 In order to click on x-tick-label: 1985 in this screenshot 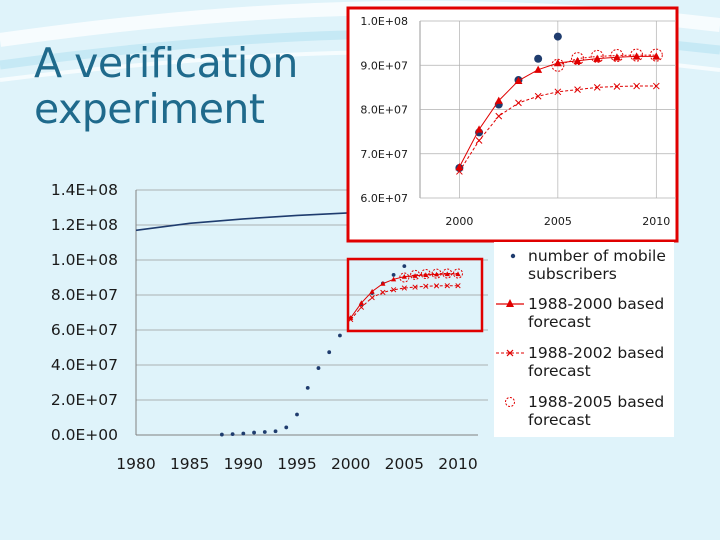, I will do `click(189, 464)`.